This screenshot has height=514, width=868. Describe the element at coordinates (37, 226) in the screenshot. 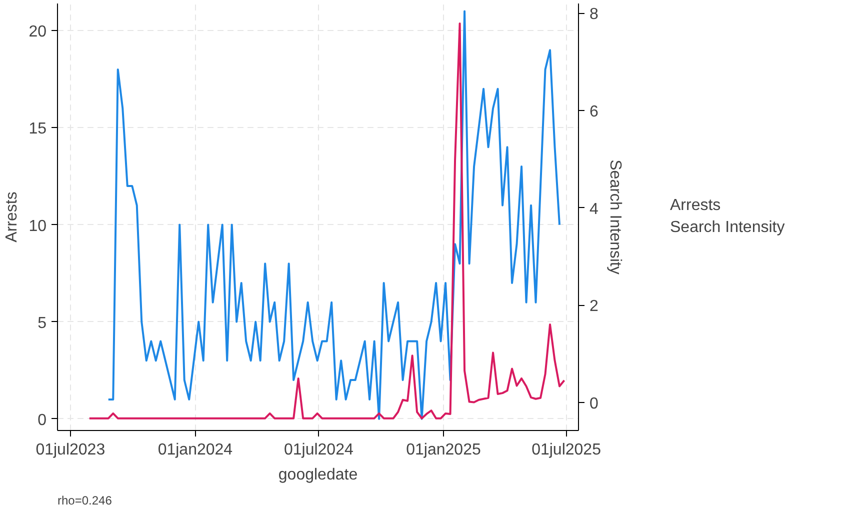

I see `y-tick-label: 10` at that location.